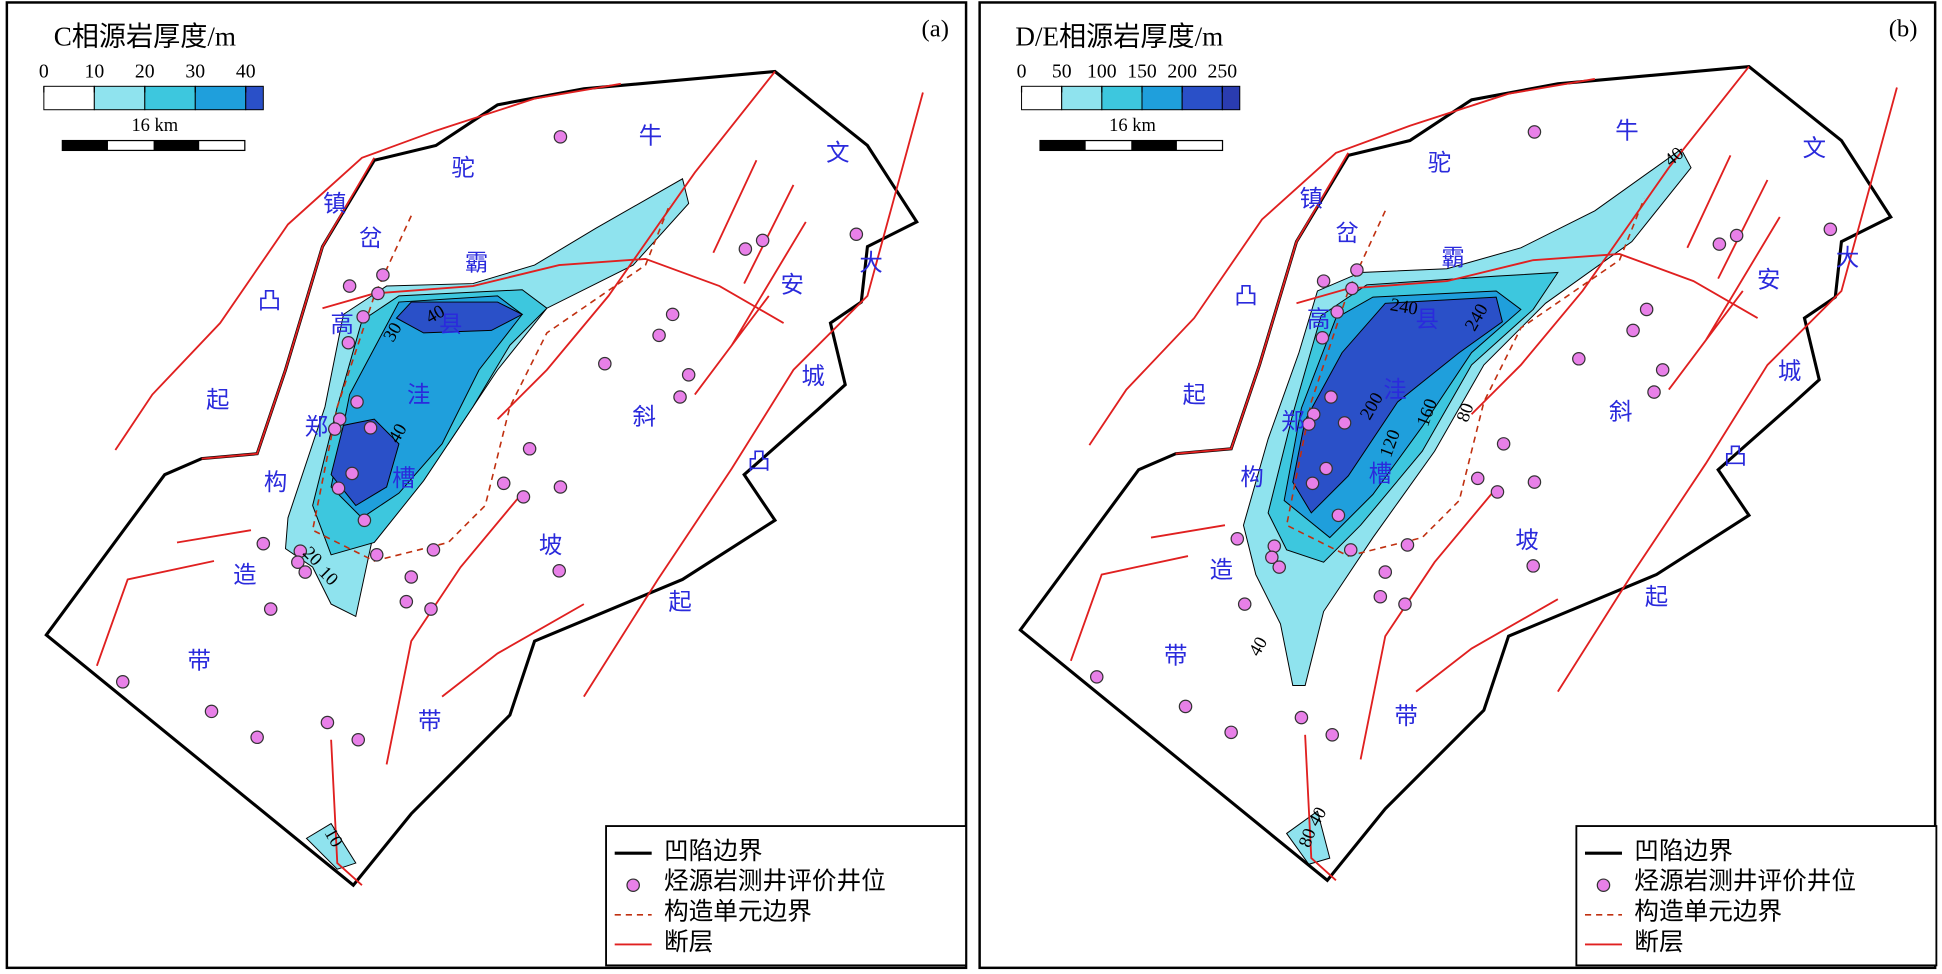 This screenshot has height=974, width=1942. I want to click on panel-title: D/E相源岩厚度/m, so click(1119, 37).